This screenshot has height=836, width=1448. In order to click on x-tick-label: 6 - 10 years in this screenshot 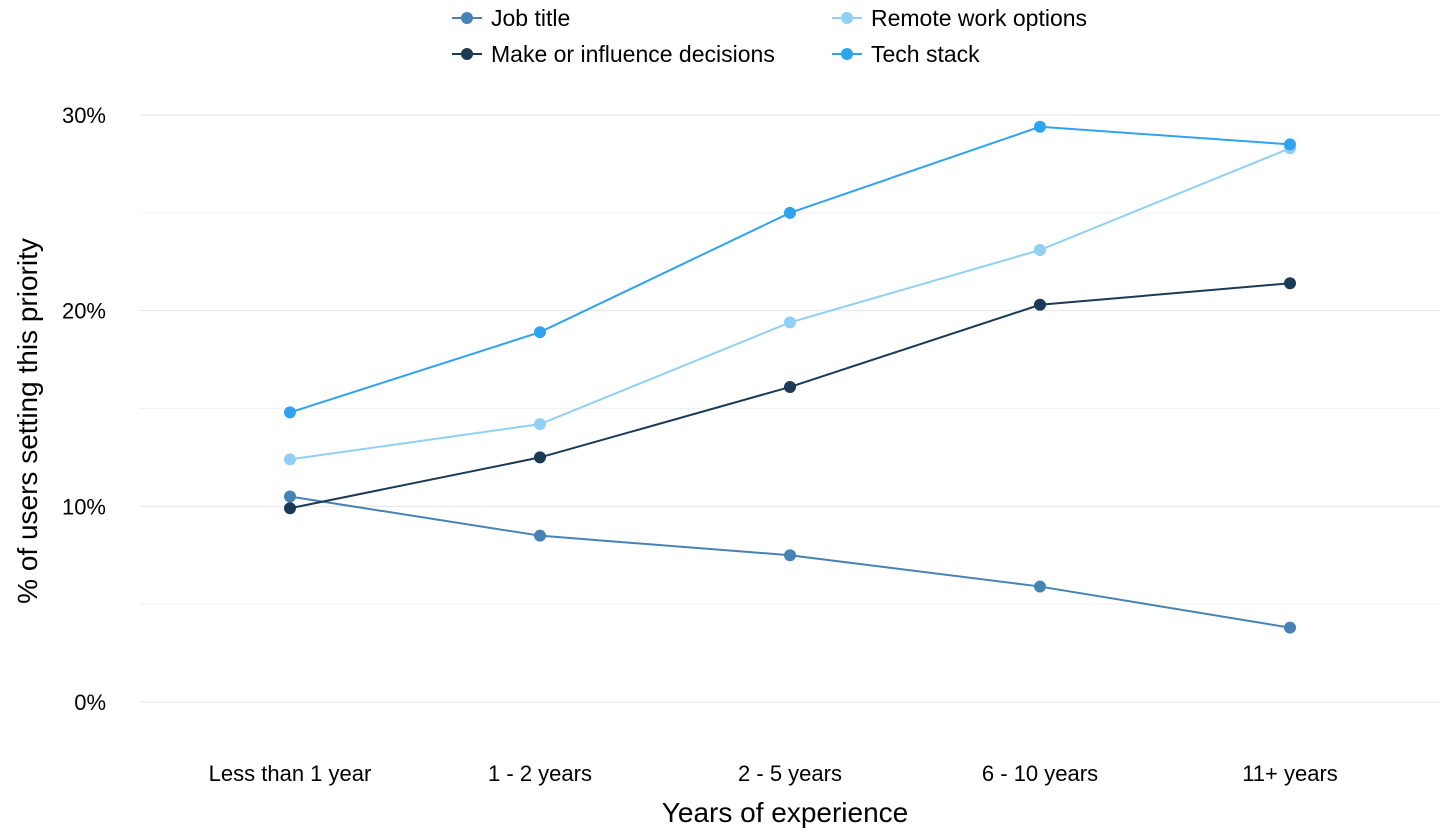, I will do `click(1040, 773)`.